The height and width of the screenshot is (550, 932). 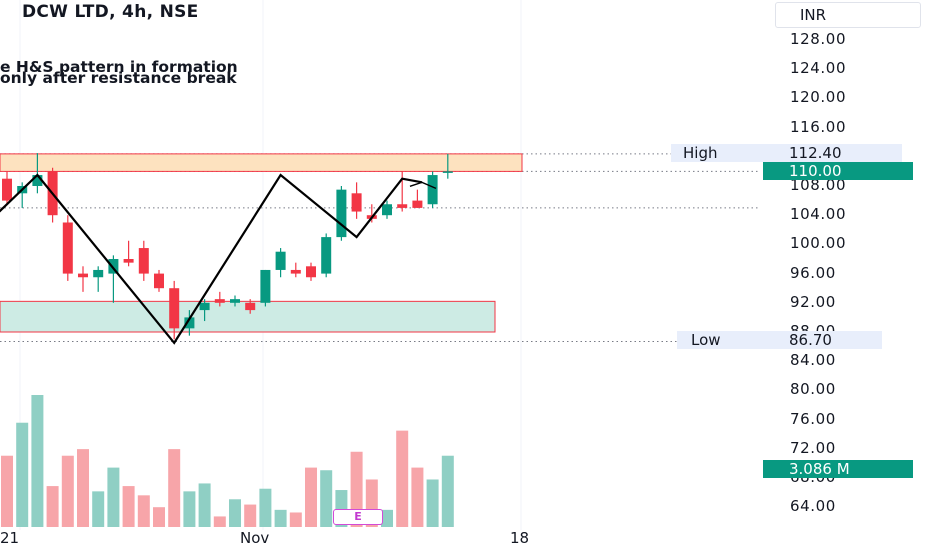 What do you see at coordinates (818, 39) in the screenshot?
I see `price-tick-label: 128.00` at bounding box center [818, 39].